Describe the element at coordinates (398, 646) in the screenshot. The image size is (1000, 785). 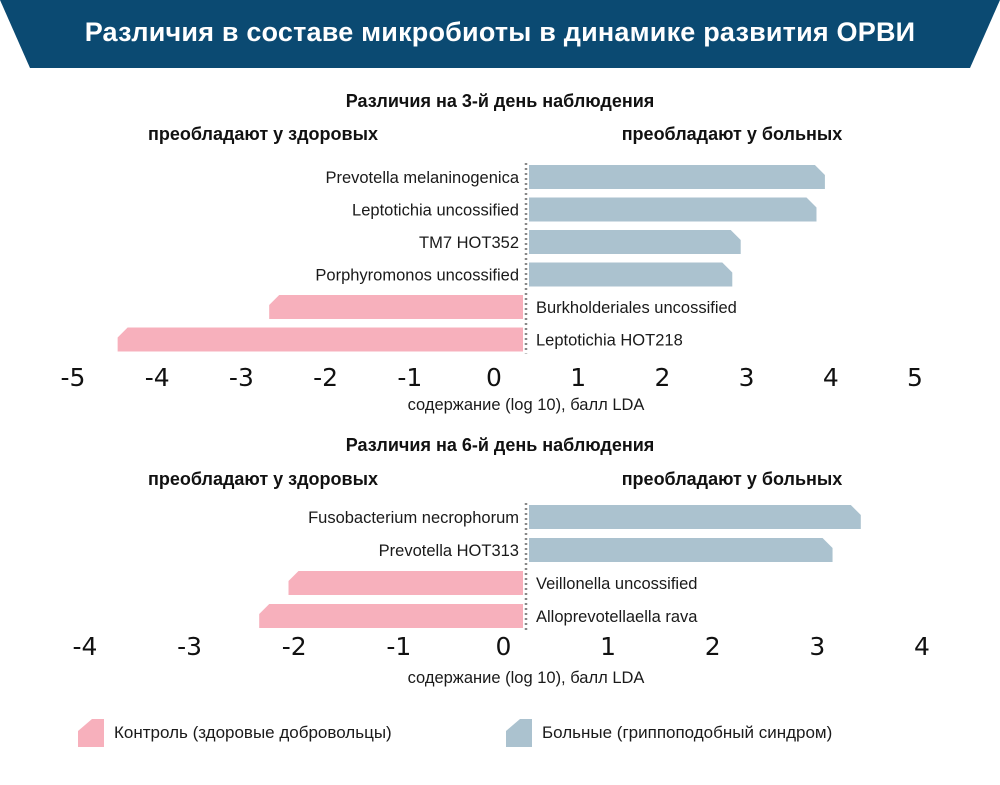
I see `chart-1-tick-label: -1` at that location.